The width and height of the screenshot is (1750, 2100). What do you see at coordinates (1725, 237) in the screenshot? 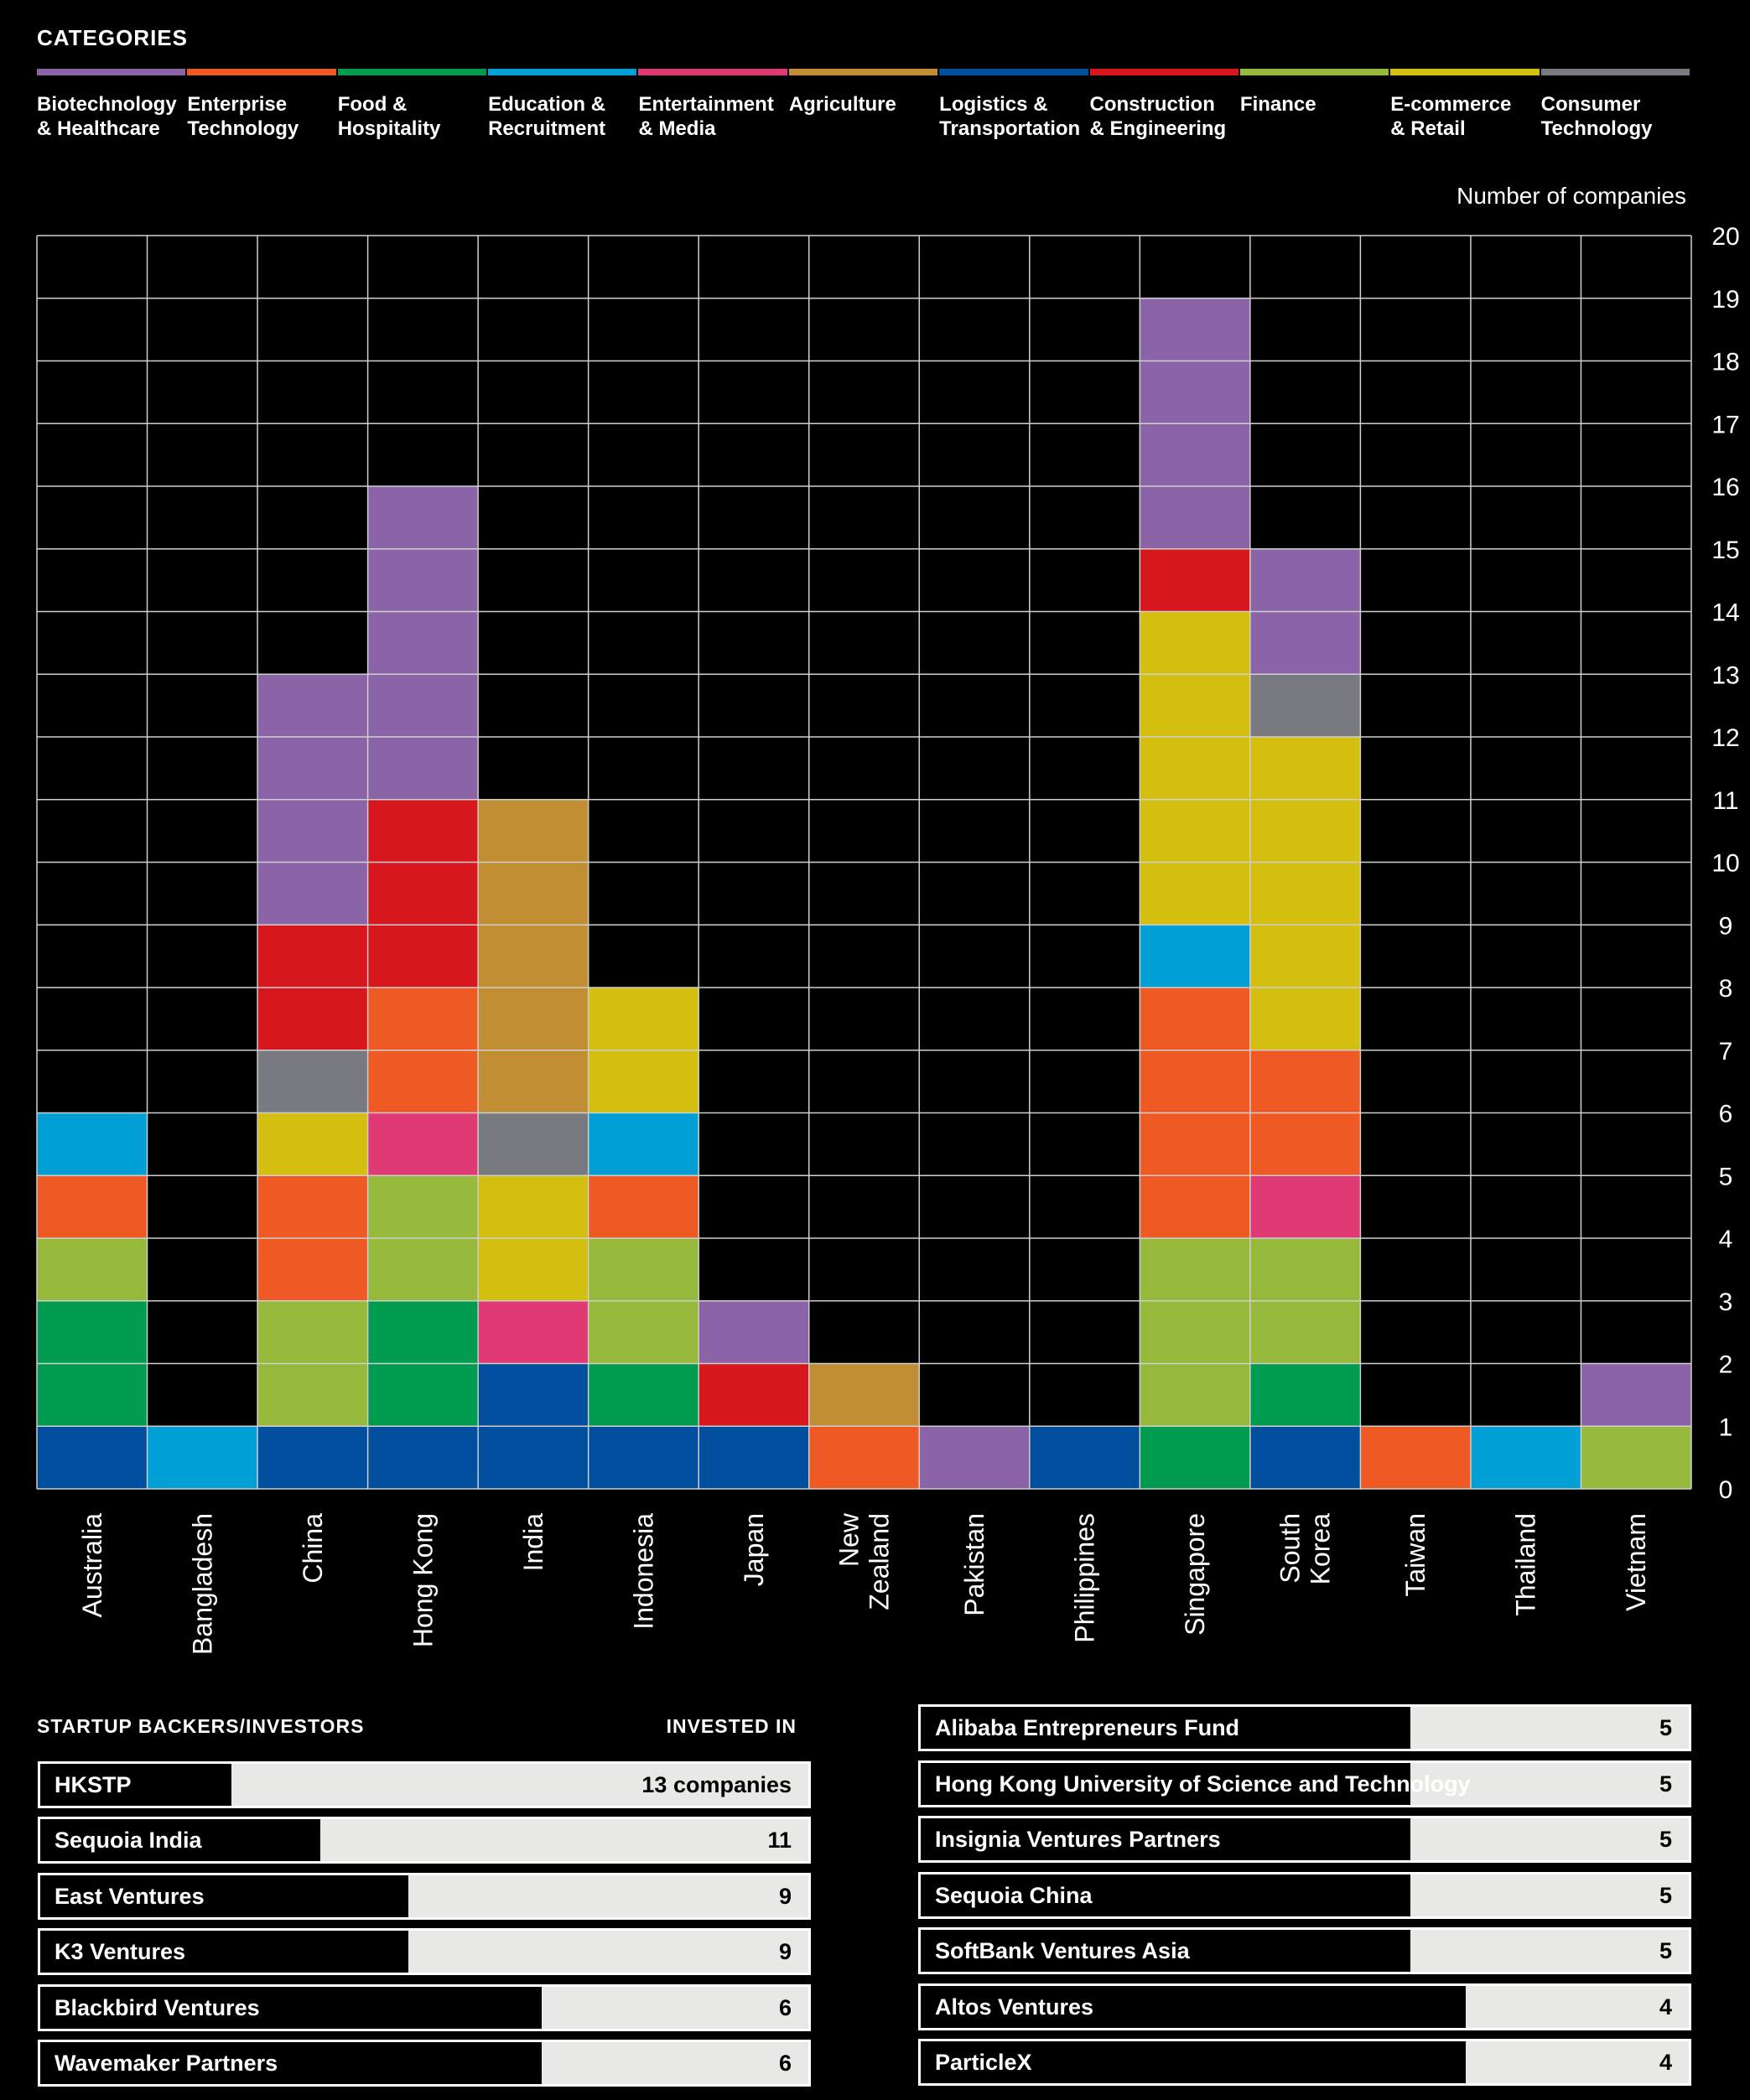
I see `y-tick-label: 20` at bounding box center [1725, 237].